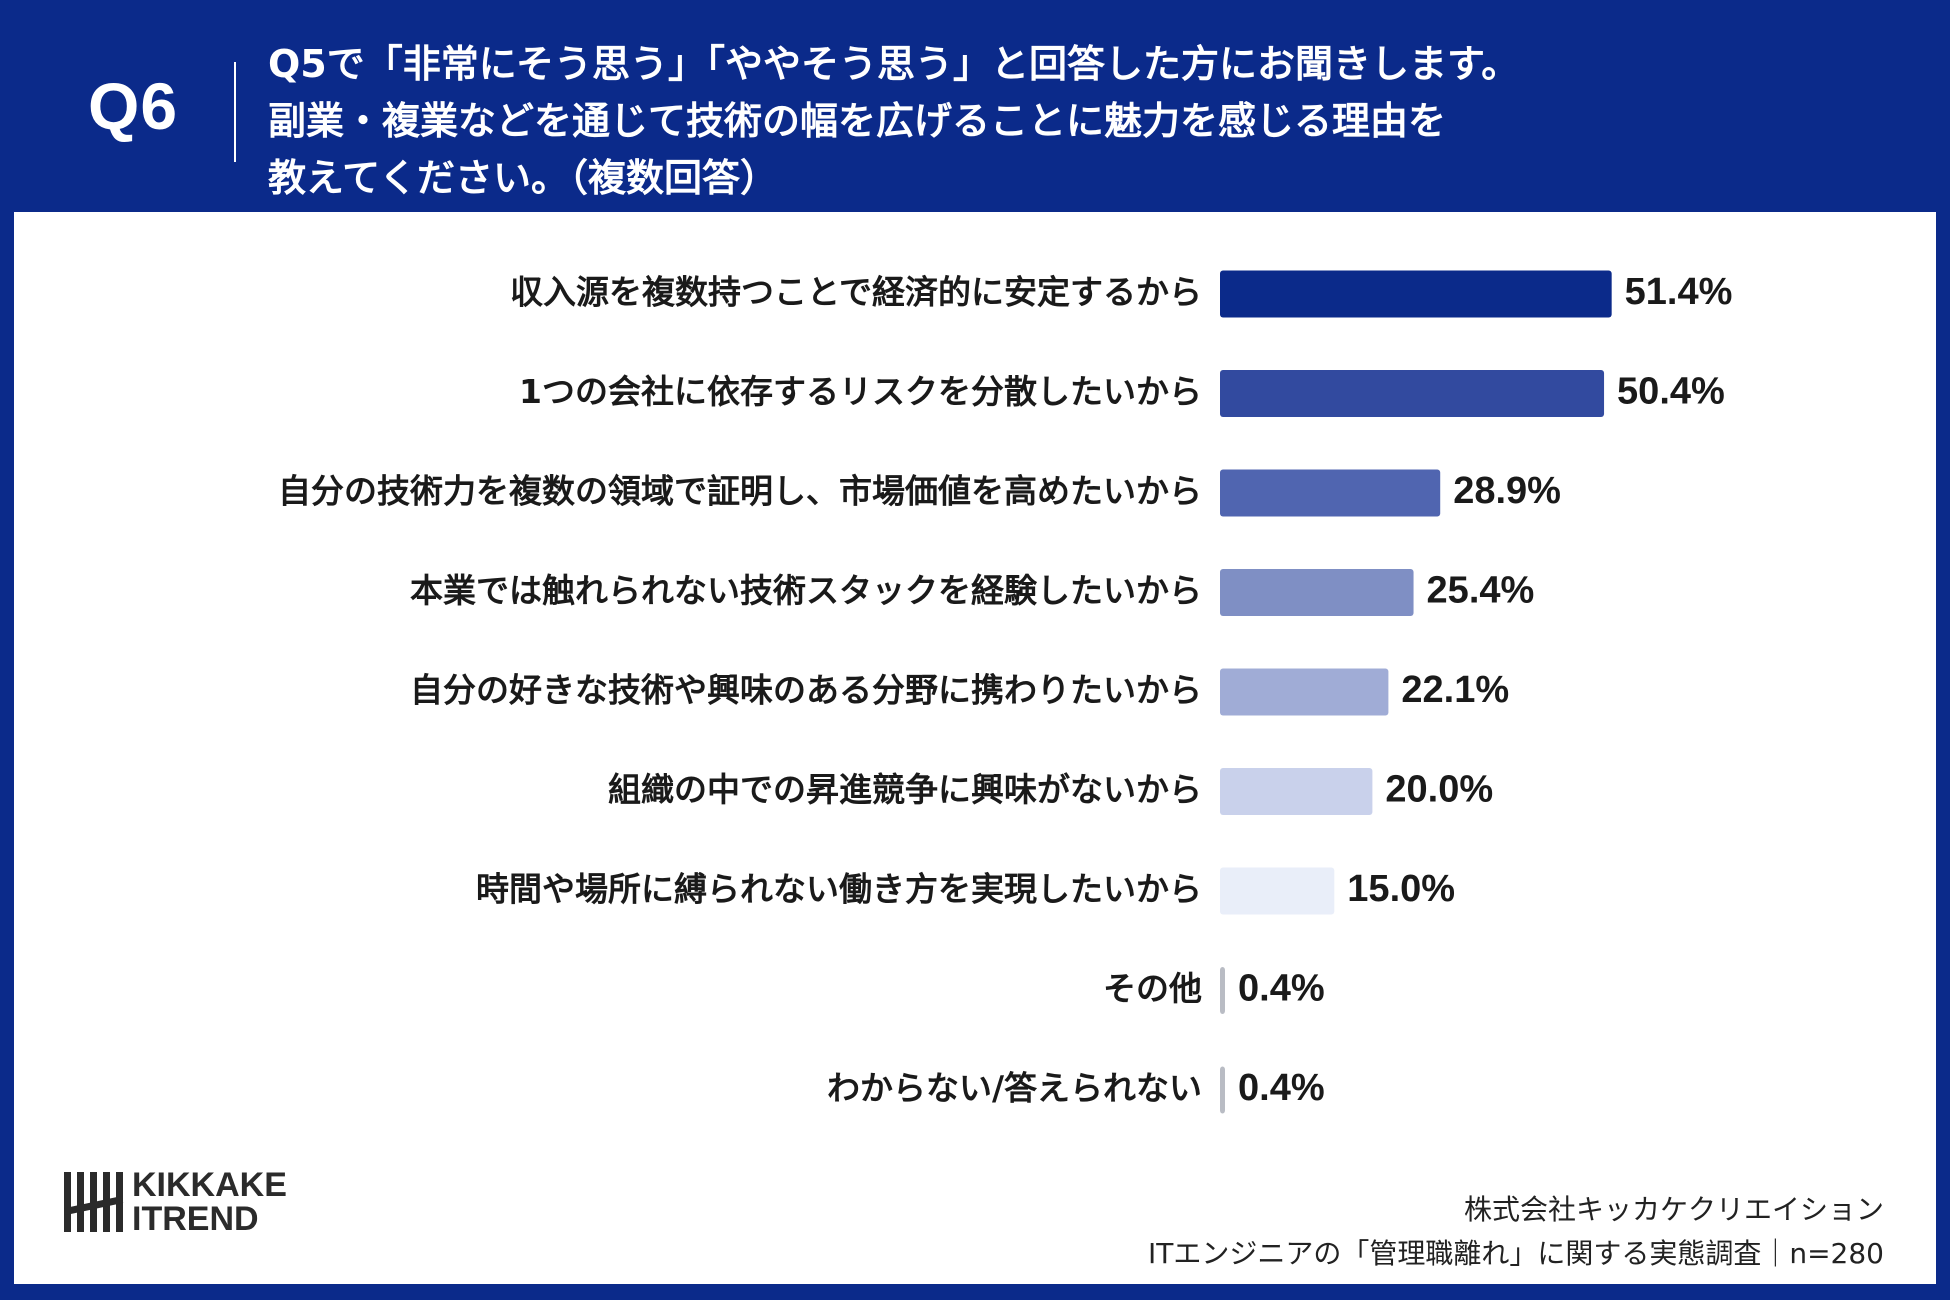  What do you see at coordinates (1152, 988) in the screenshot?
I see `category-label: その他` at bounding box center [1152, 988].